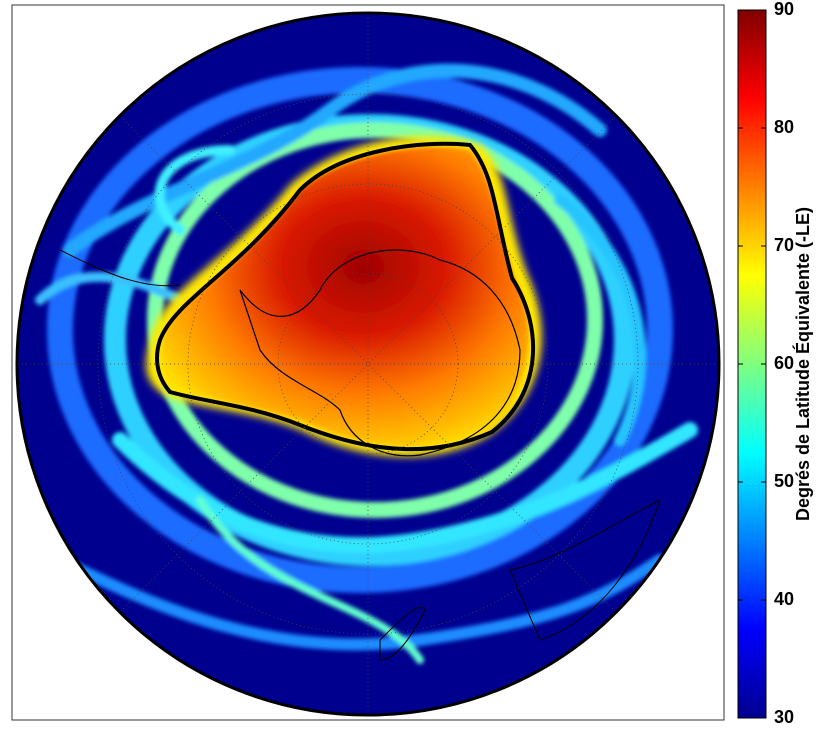 This screenshot has width=830, height=736. What do you see at coordinates (784, 245) in the screenshot?
I see `tick-label: 70` at bounding box center [784, 245].